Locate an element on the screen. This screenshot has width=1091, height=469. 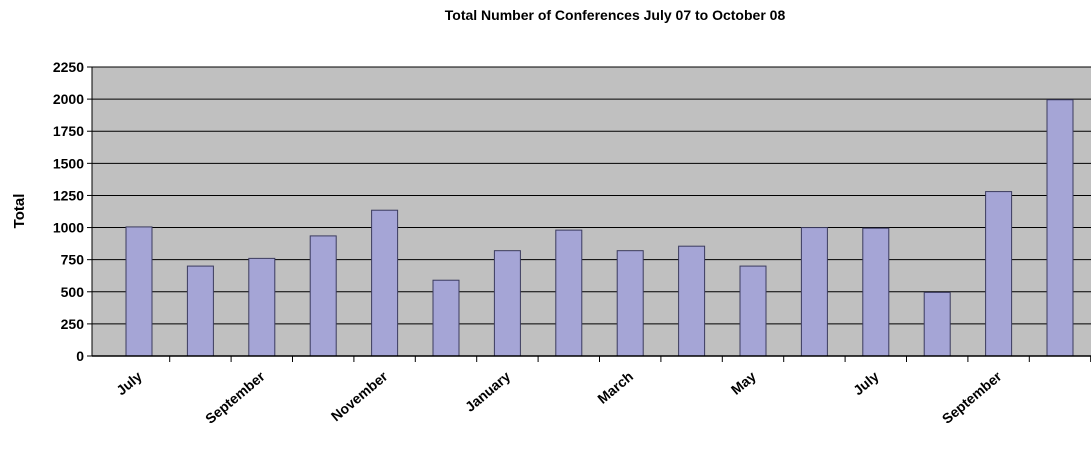
x-tick-label: March is located at coordinates (615, 387).